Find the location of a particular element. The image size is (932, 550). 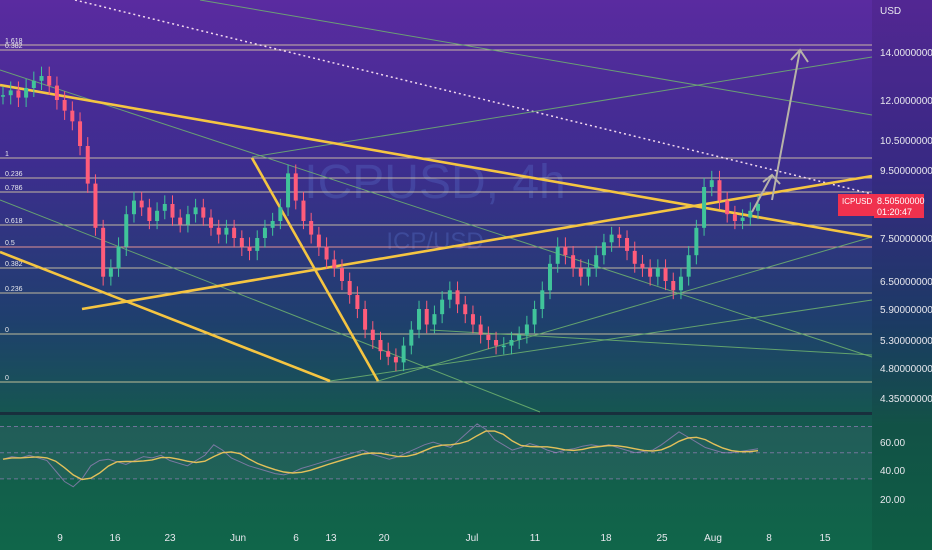

time-tick-label: Jun is located at coordinates (238, 538).